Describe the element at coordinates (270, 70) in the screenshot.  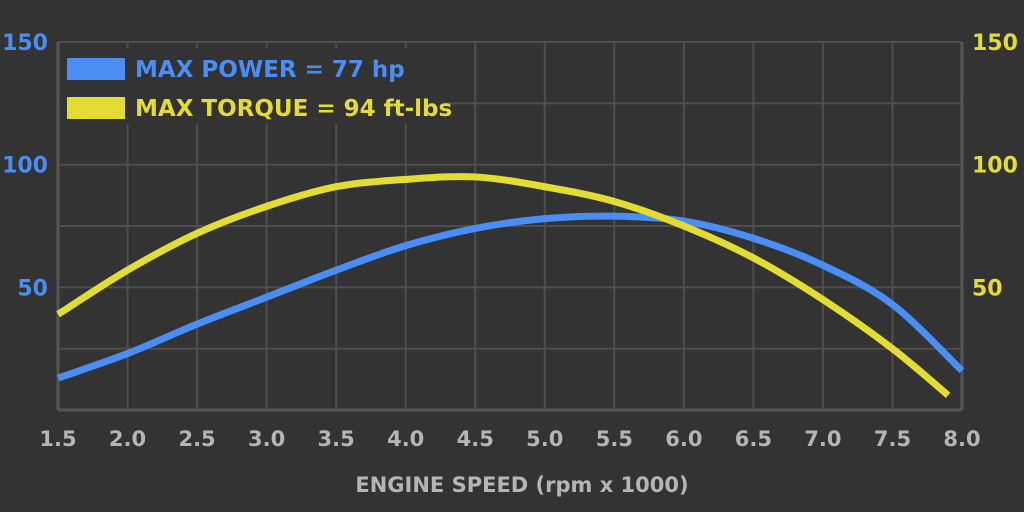
I see `legend-label-power: MAX POWER = 77 hp` at that location.